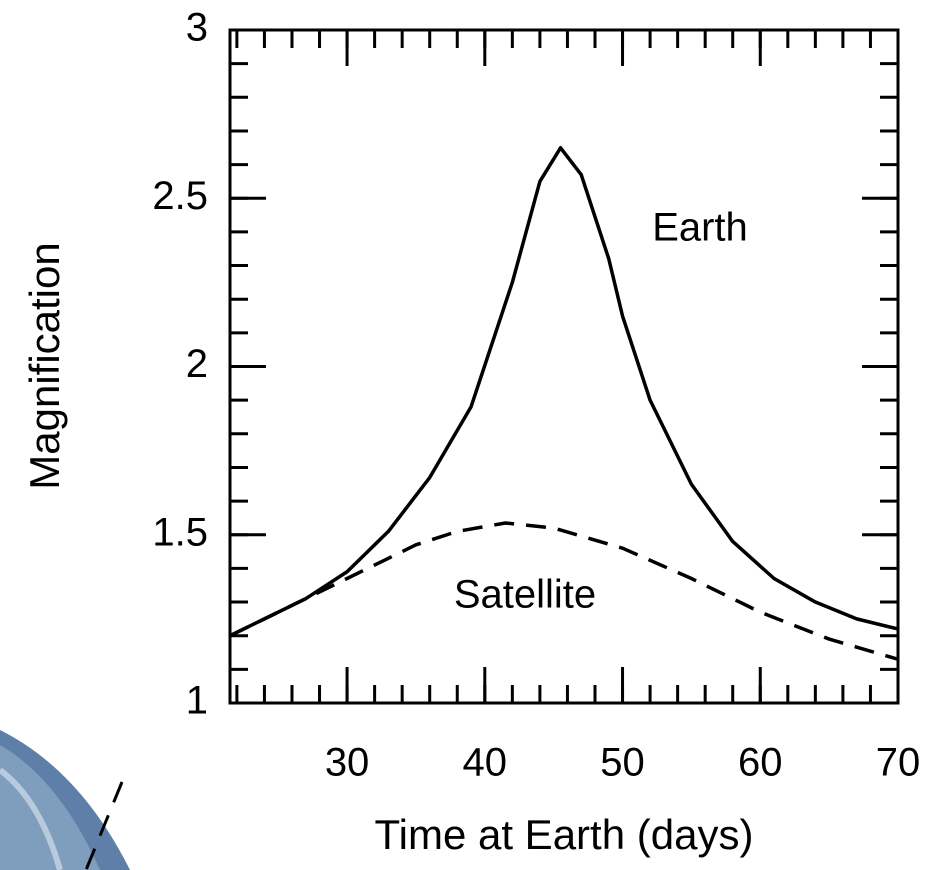 This screenshot has height=870, width=936. Describe the element at coordinates (898, 763) in the screenshot. I see `x-tick-label: 70` at that location.